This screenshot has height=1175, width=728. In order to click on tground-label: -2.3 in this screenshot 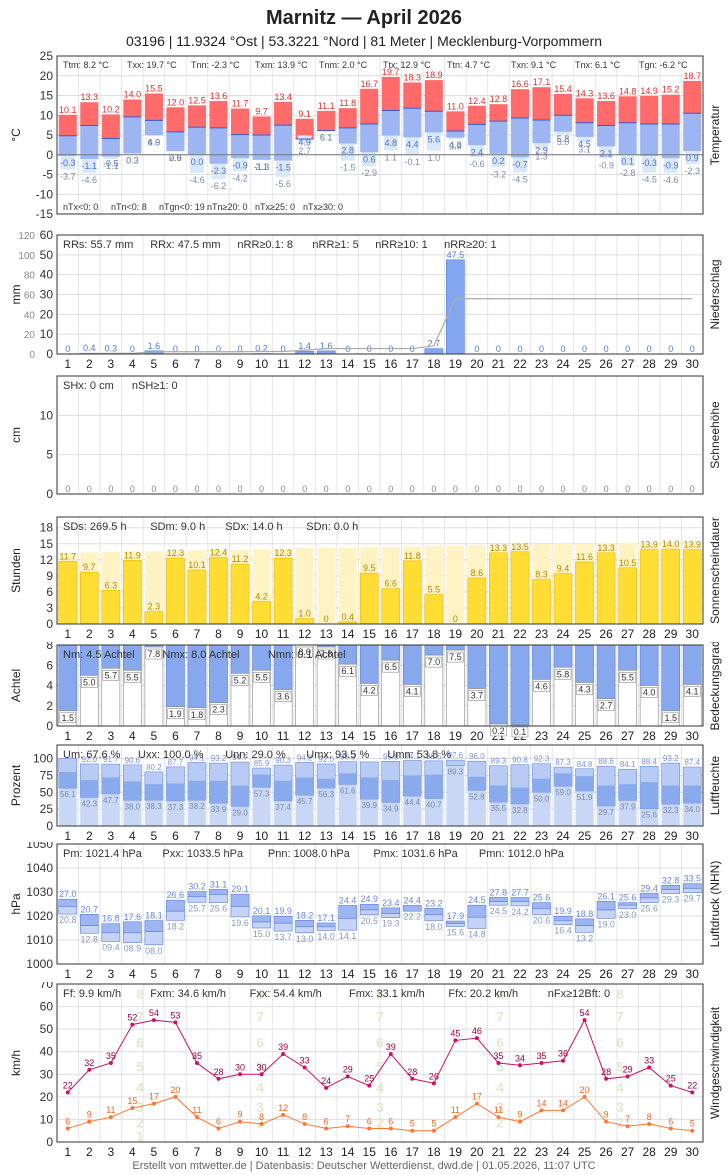, I will do `click(692, 171)`.